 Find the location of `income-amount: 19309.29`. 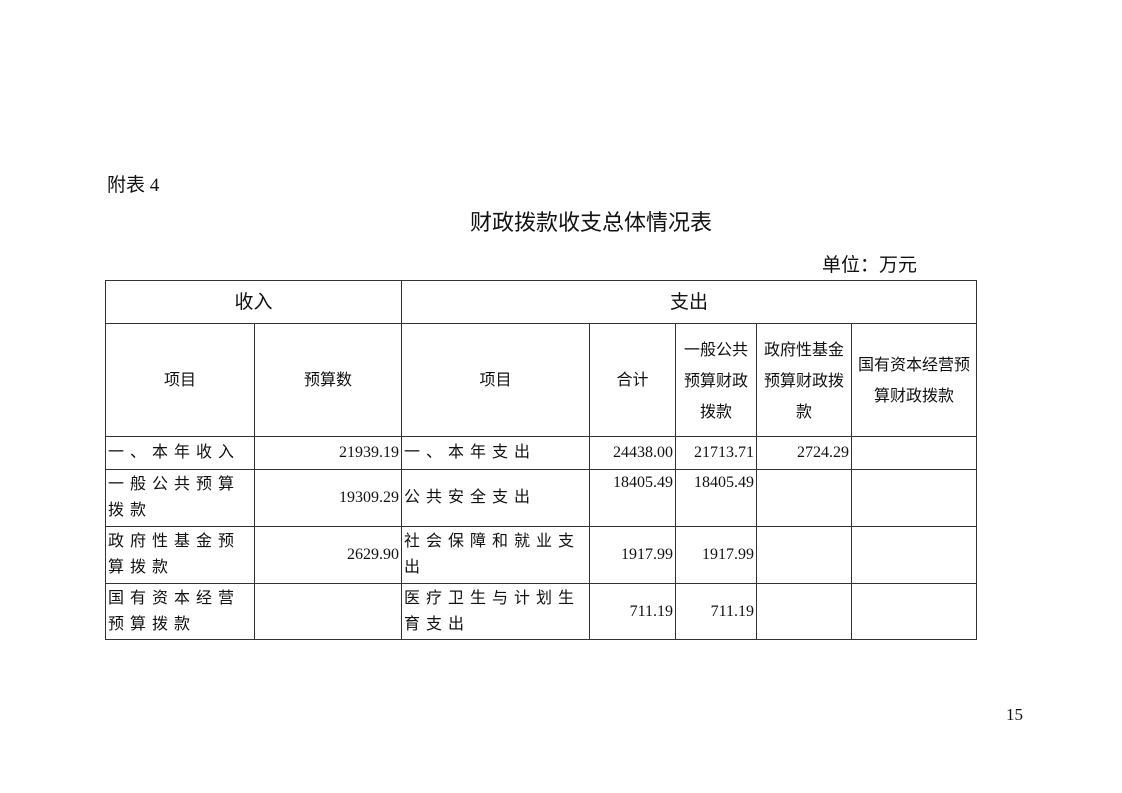

income-amount: 19309.29 is located at coordinates (328, 498).